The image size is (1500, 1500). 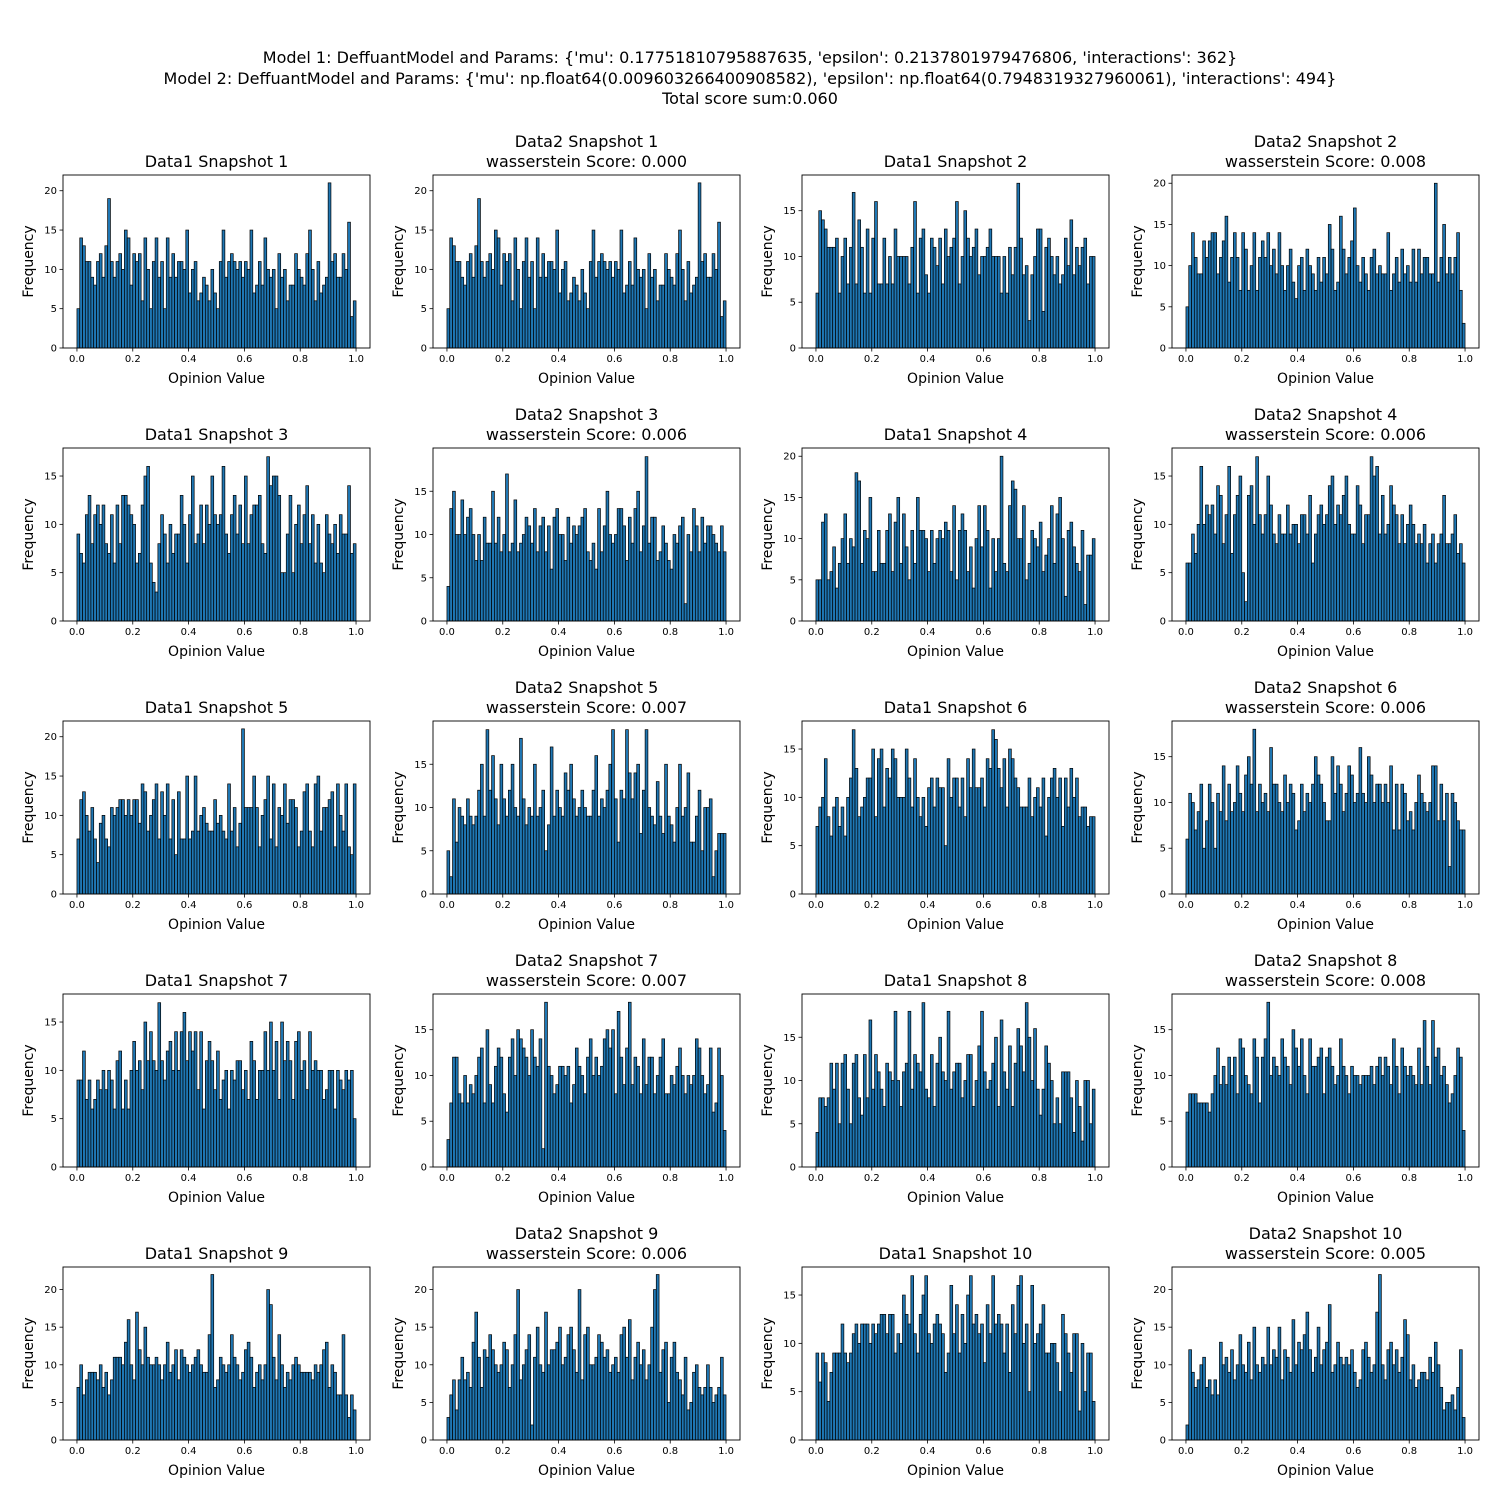 I want to click on panel-title: wasserstein Score: 0.006, so click(x=1325, y=434).